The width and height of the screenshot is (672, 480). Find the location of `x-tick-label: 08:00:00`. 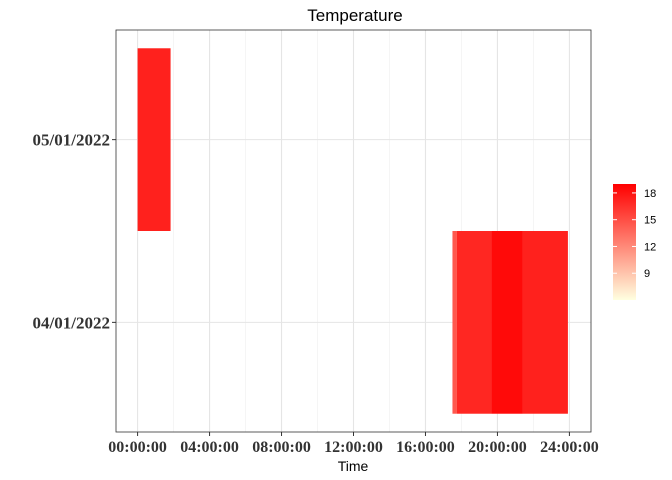

x-tick-label: 08:00:00 is located at coordinates (281, 447).